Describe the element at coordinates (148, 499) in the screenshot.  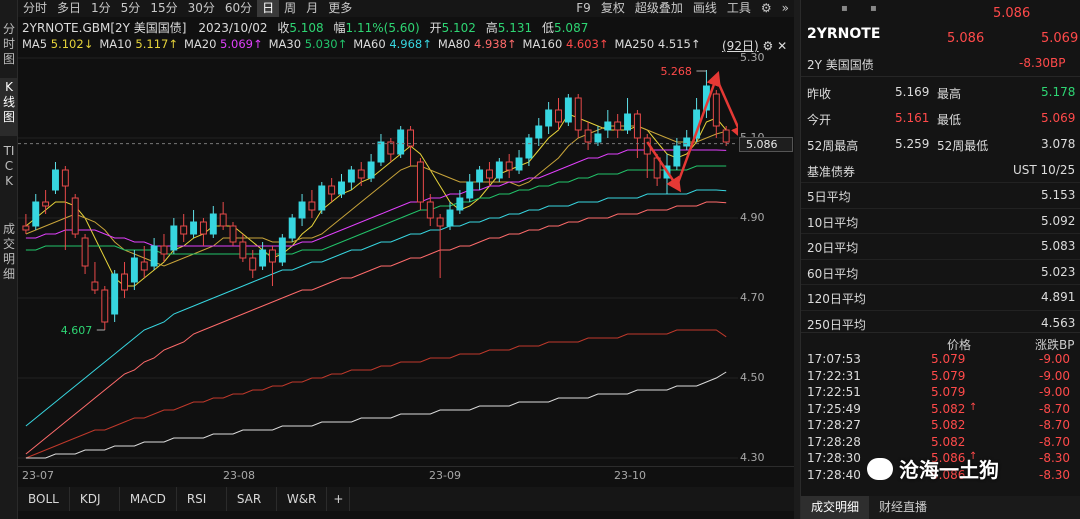
I see `tab-macd: MACD` at that location.